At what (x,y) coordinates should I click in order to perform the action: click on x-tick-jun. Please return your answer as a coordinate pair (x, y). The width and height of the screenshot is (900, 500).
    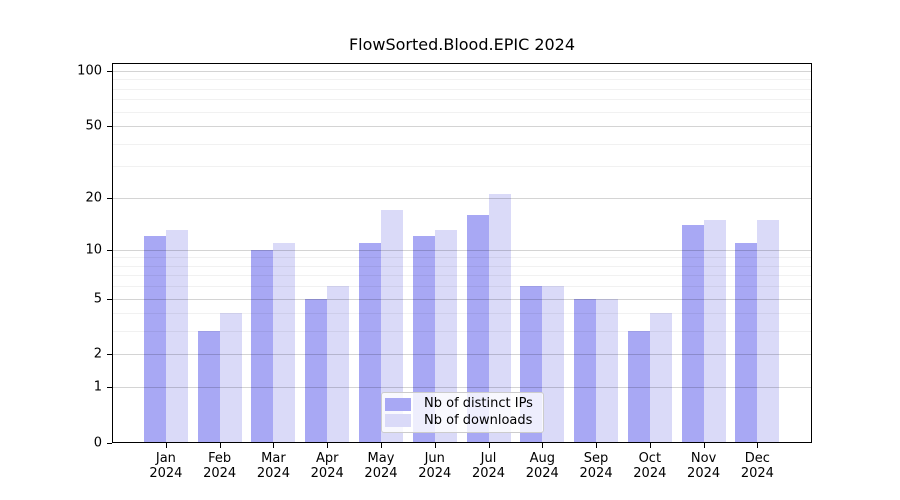
    Looking at the image, I should click on (435, 445).